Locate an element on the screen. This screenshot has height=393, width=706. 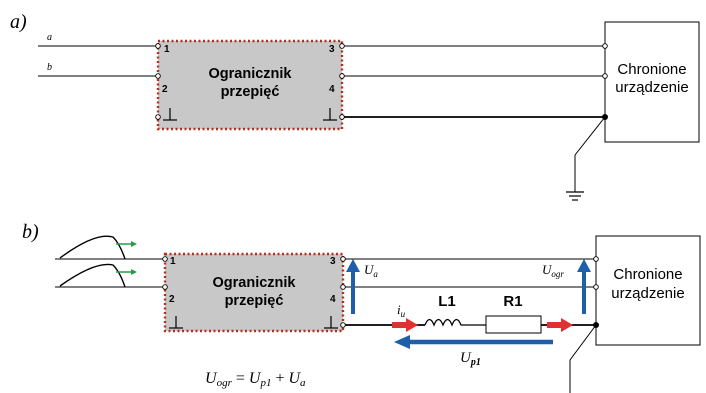
device-box-b is located at coordinates (648, 290).